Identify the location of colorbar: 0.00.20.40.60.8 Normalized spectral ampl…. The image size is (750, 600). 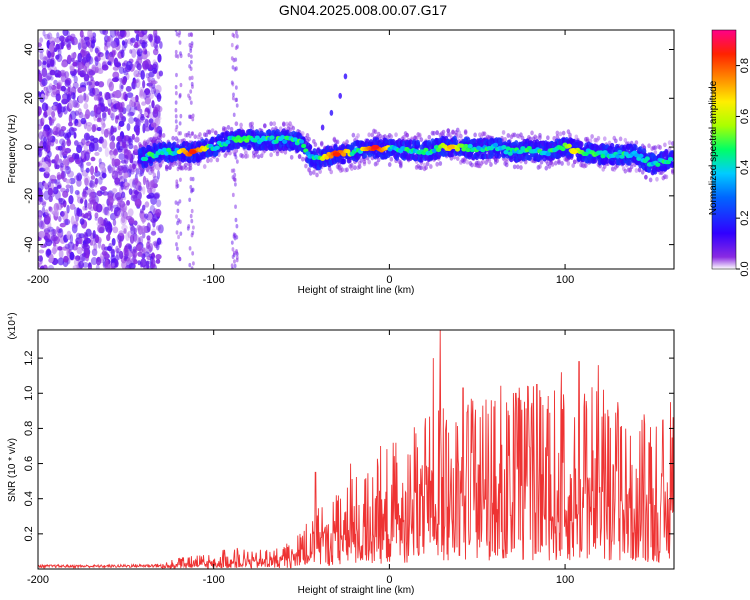
(729, 153).